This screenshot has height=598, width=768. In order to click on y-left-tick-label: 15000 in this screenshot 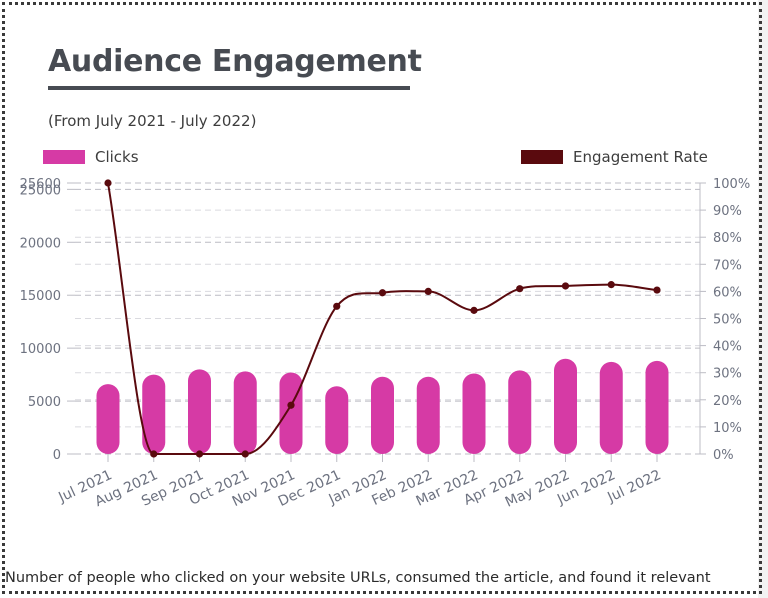, I will do `click(40, 296)`.